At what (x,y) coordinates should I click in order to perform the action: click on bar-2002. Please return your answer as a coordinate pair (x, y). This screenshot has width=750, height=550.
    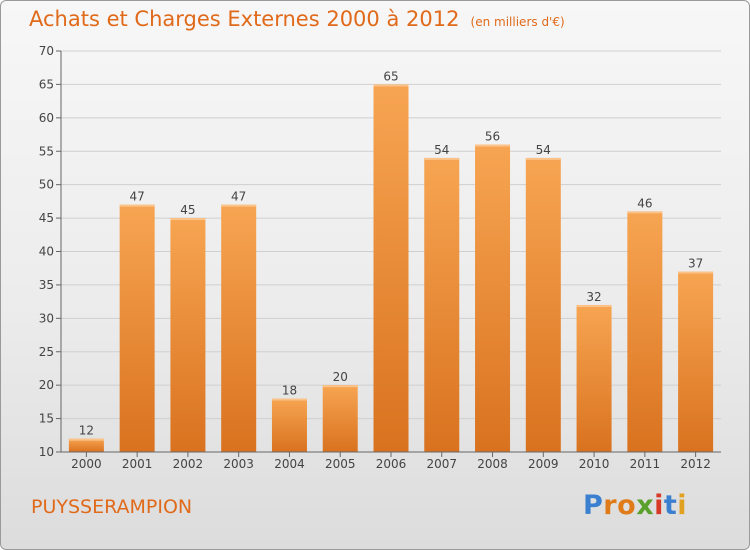
    Looking at the image, I should click on (188, 335).